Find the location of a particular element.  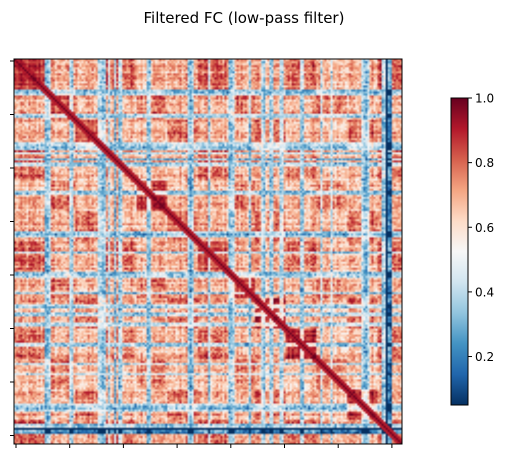

y-axis-ticks is located at coordinates (12, 248).